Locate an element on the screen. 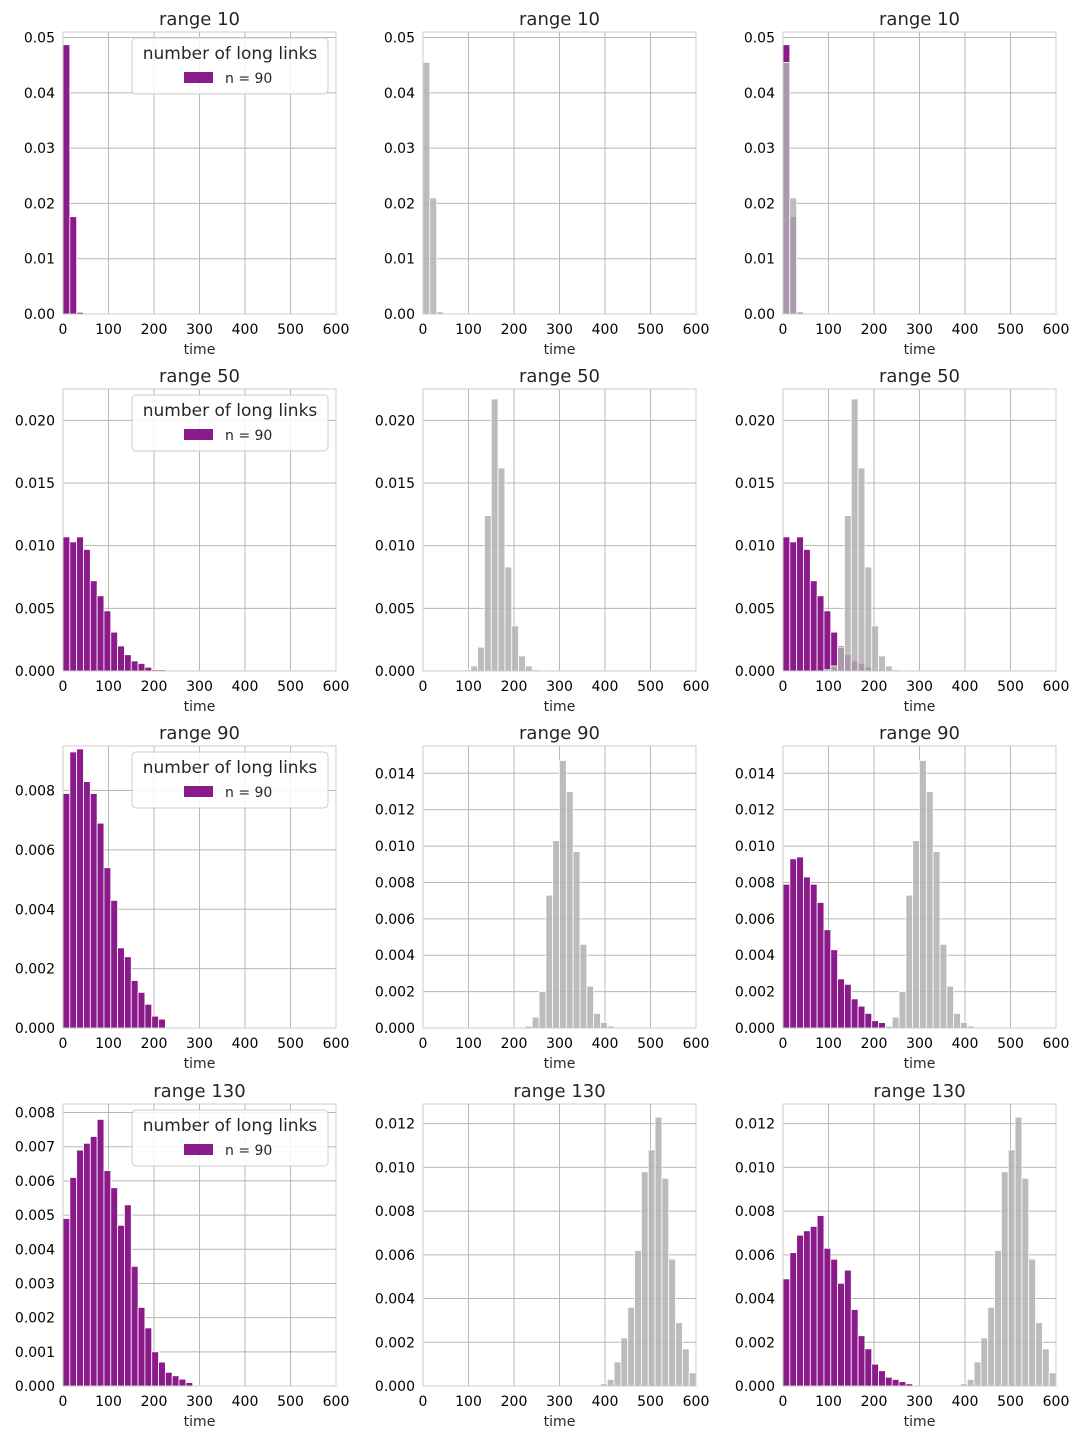 This screenshot has width=1080, height=1440. y-tick-label: 0.02 is located at coordinates (759, 204).